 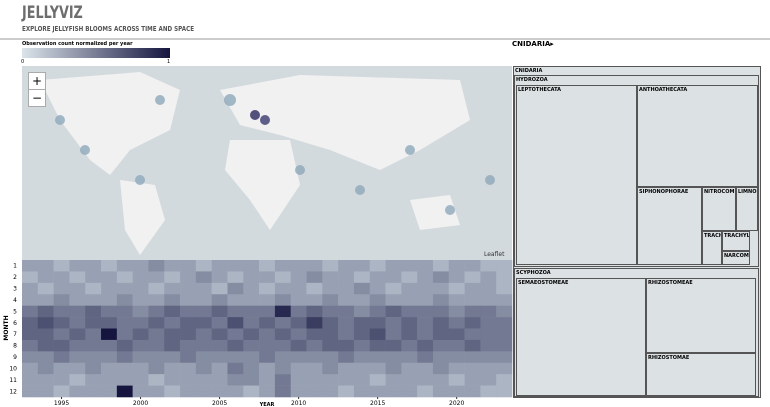 What do you see at coordinates (37, 98) in the screenshot?
I see `zoom-out: −` at bounding box center [37, 98].